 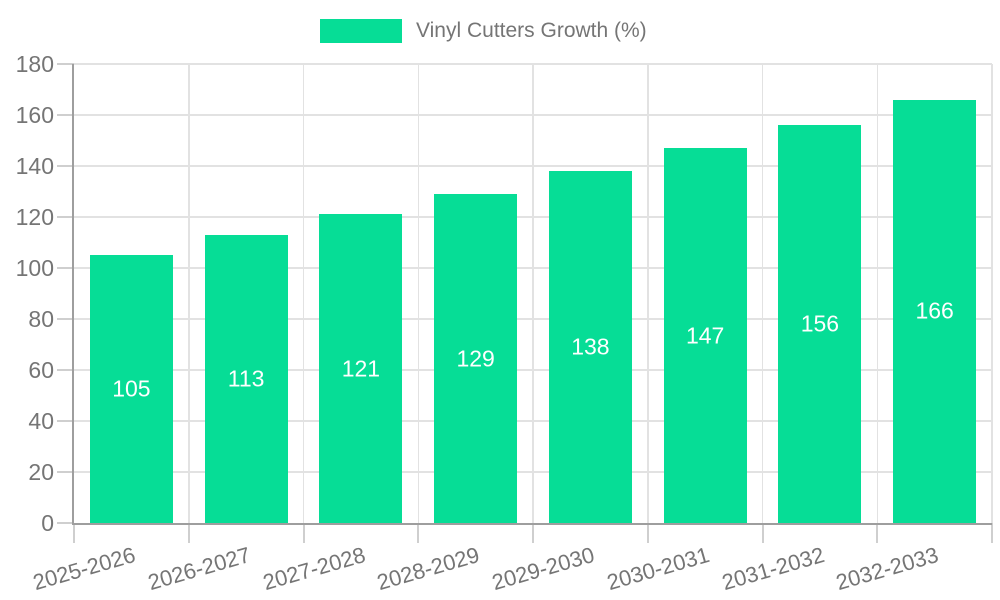 What do you see at coordinates (428, 569) in the screenshot?
I see `x-tick-label: 2028-2029` at bounding box center [428, 569].